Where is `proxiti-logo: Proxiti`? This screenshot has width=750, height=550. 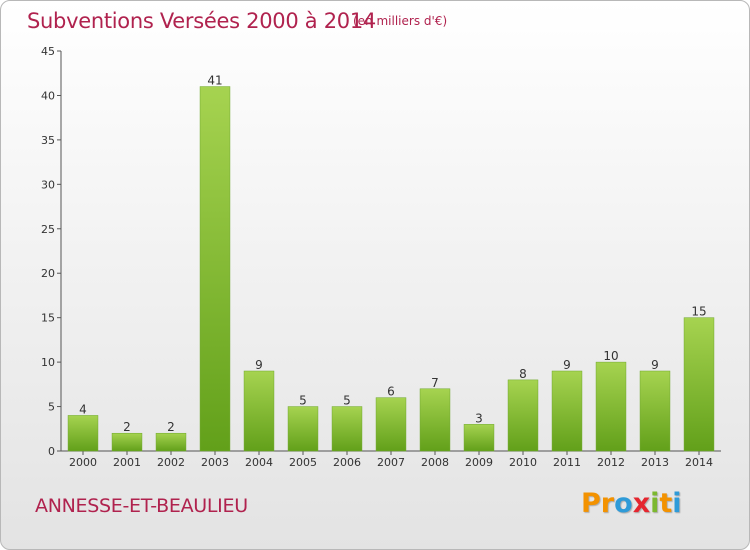 proxiti-logo: Proxiti is located at coordinates (631, 503).